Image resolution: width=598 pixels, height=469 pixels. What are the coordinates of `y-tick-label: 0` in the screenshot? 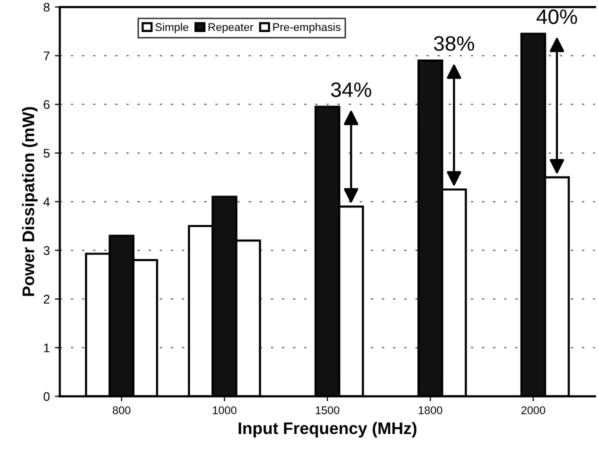 It's located at (47, 396).